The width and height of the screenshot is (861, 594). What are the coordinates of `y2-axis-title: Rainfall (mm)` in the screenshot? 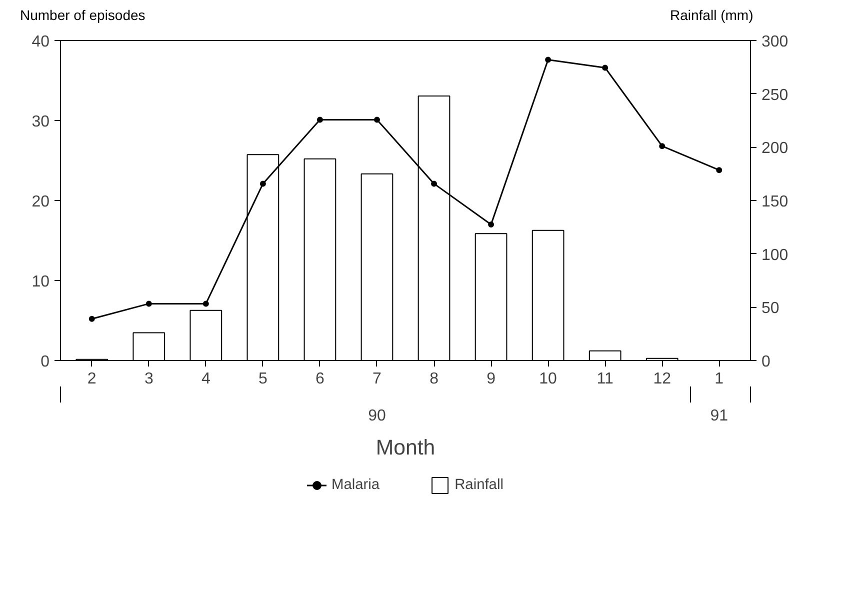 It's located at (712, 15).